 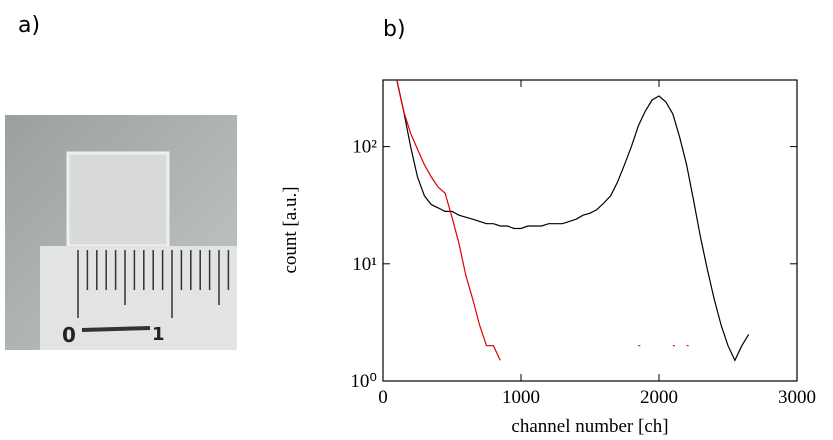 What do you see at coordinates (363, 381) in the screenshot?
I see `y-tick-label: 10⁰` at bounding box center [363, 381].